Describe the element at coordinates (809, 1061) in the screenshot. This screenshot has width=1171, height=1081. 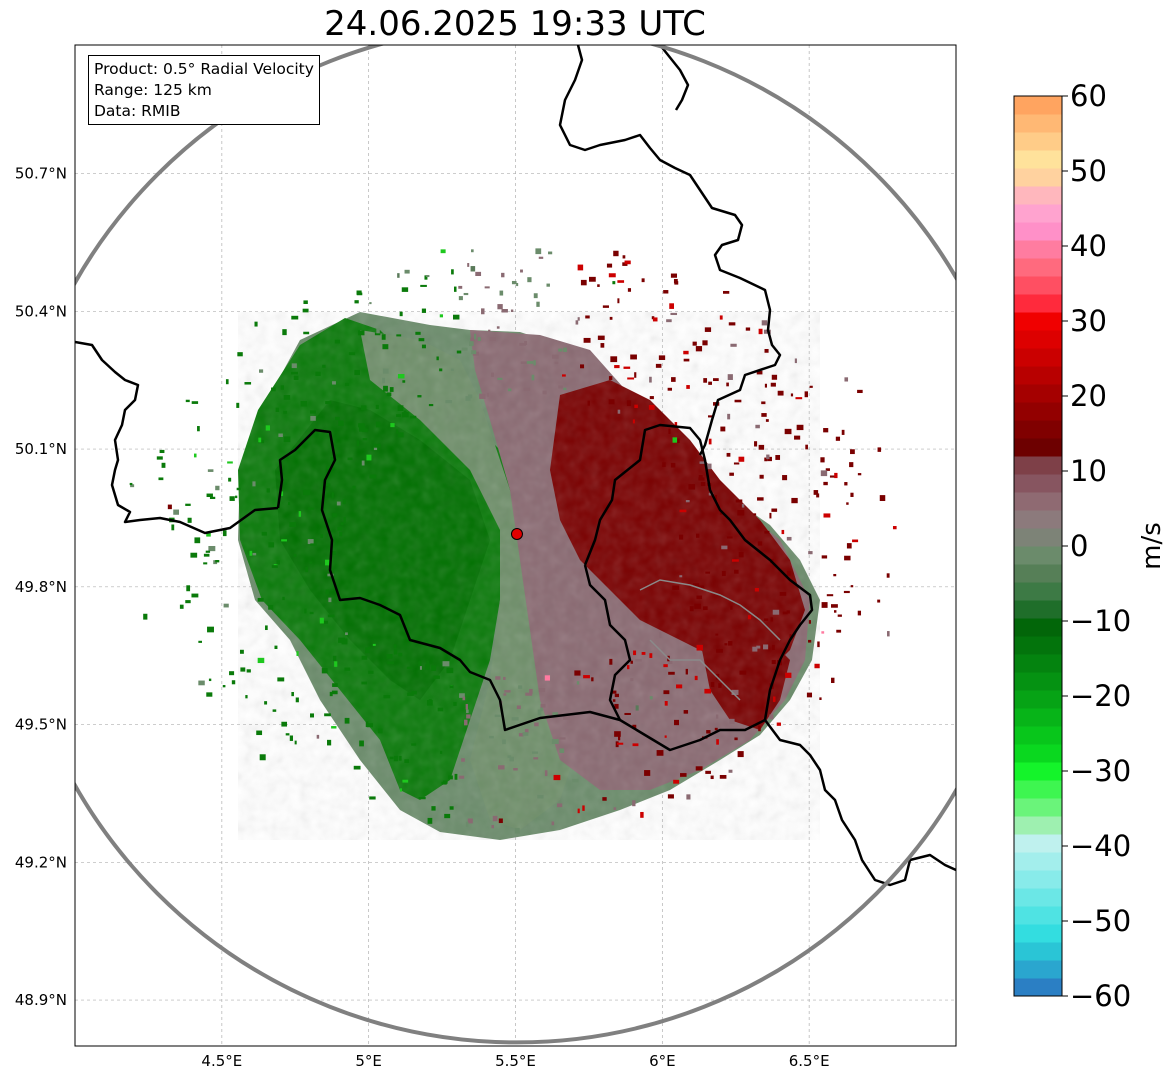
I see `lon-tick-label: 6.5°E` at that location.